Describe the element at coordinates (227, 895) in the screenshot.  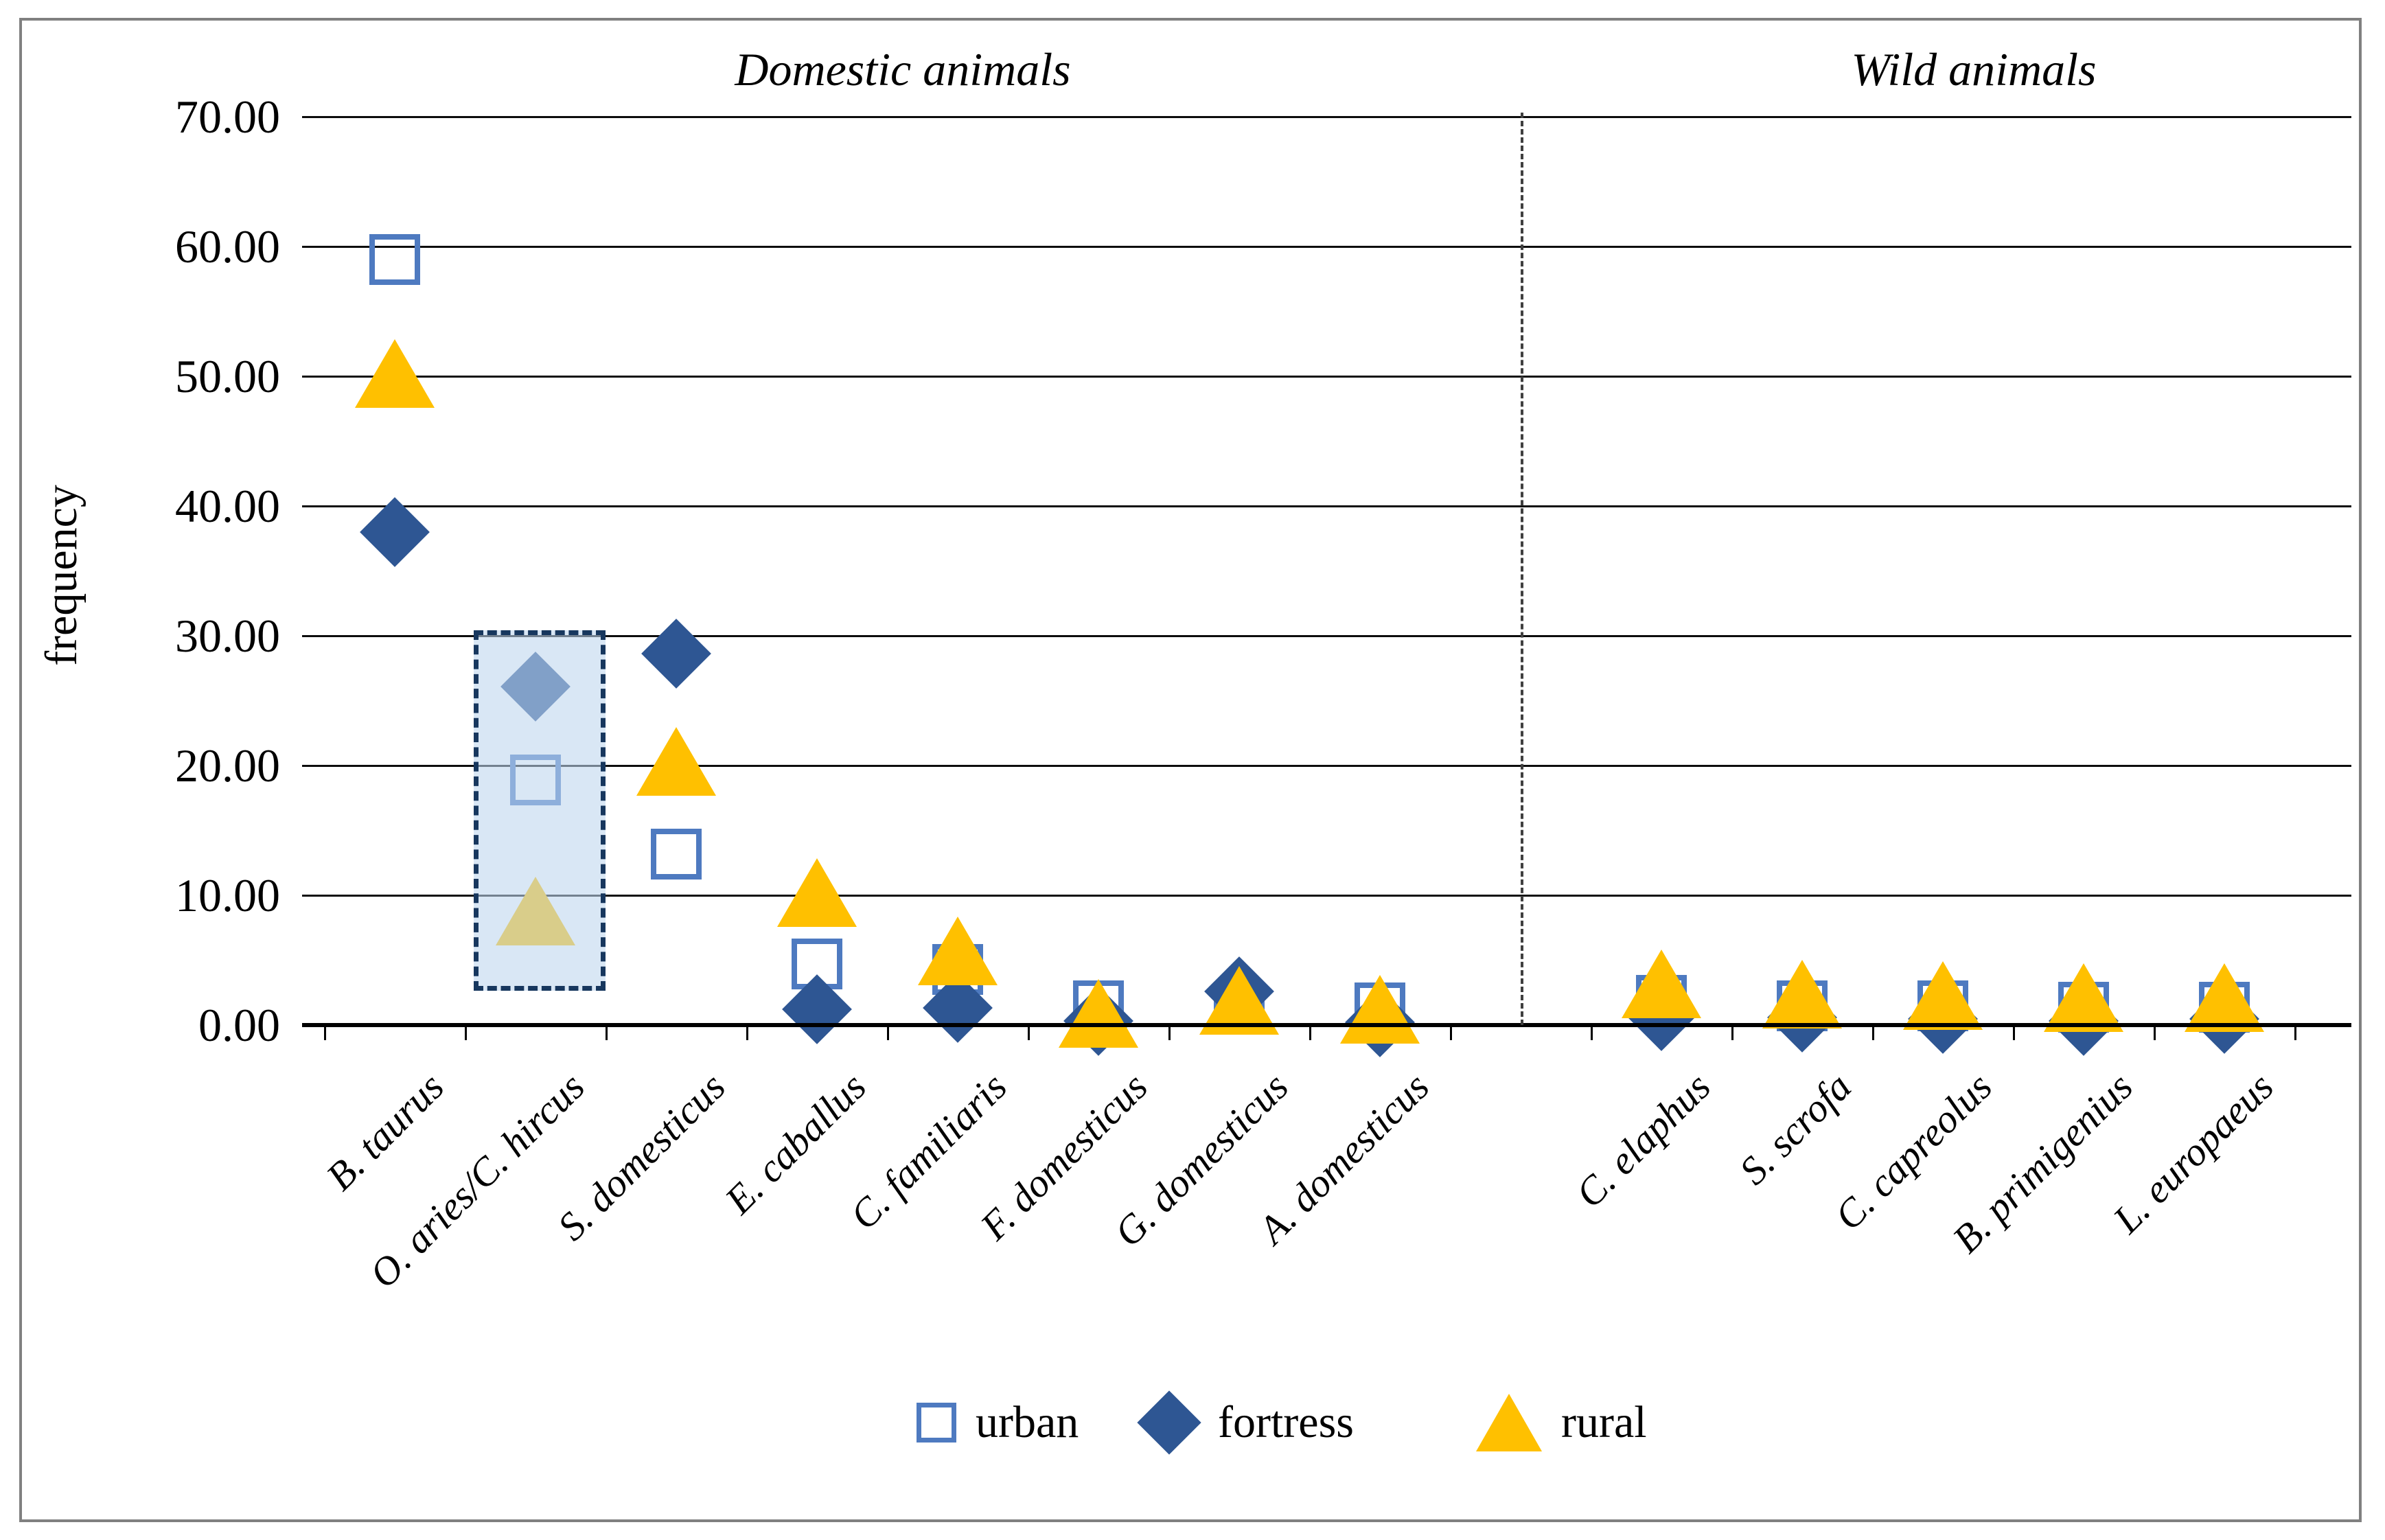
I see `y-tick-label: 10.00` at that location.